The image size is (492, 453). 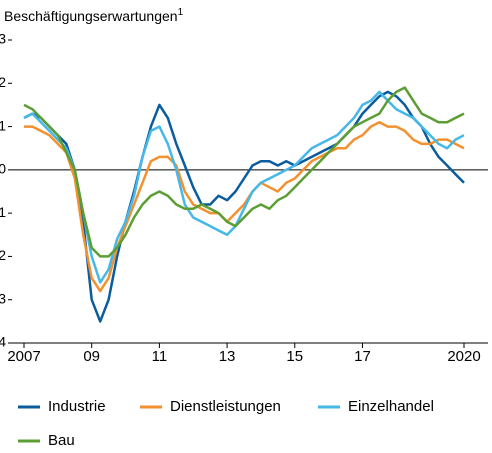 I want to click on title-text: Beschäftigungserwartungen, so click(x=91, y=16).